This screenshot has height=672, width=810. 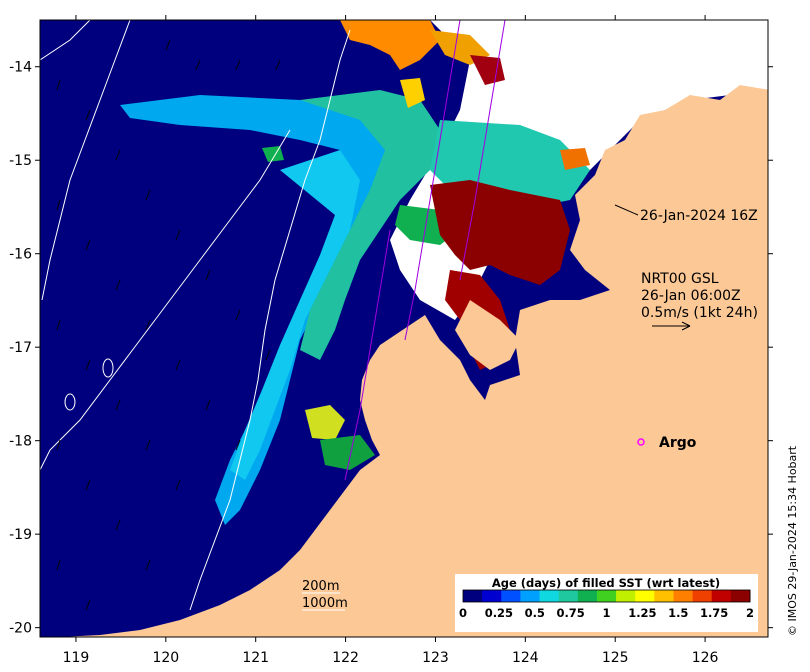 What do you see at coordinates (615, 658) in the screenshot?
I see `lon-tick-label: 125` at bounding box center [615, 658].